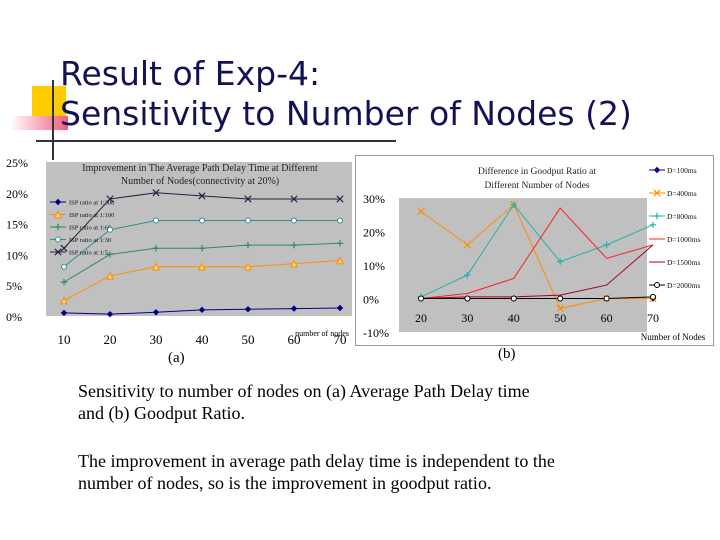  I want to click on chart-title-line1: Difference in Goodput Ratio at, so click(537, 171).